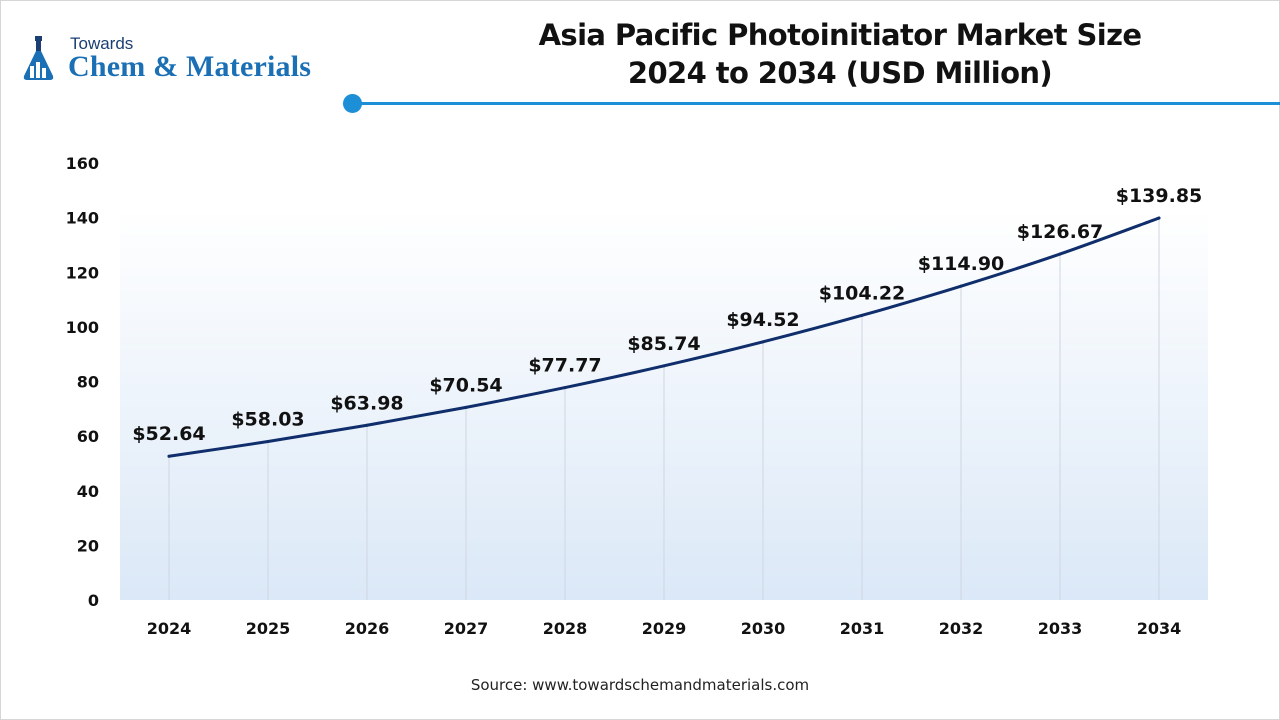 The height and width of the screenshot is (720, 1280). I want to click on x-tick-label-2029: 2029, so click(664, 628).